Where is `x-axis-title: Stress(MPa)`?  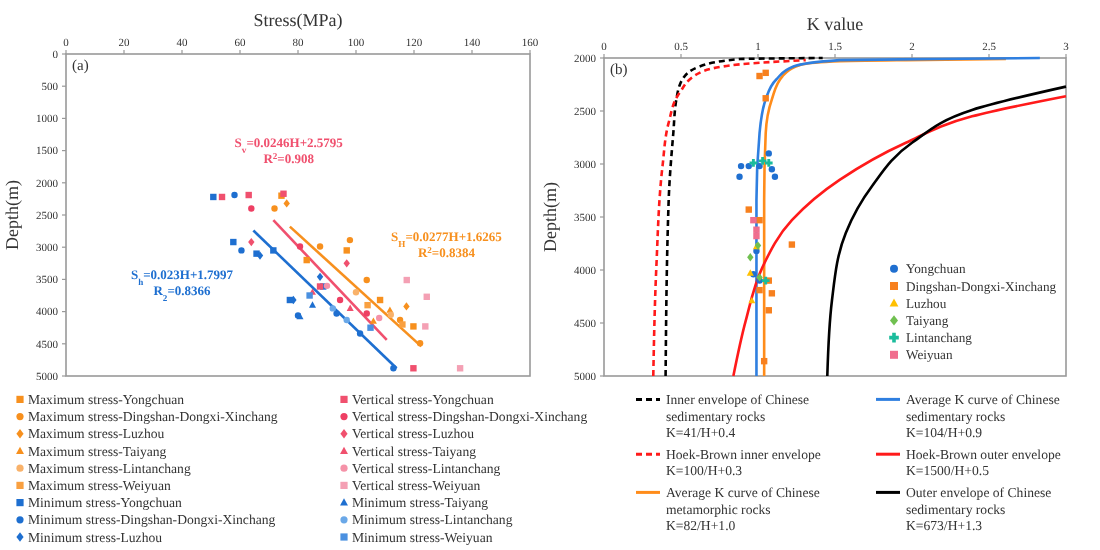
x-axis-title: Stress(MPa) is located at coordinates (298, 20).